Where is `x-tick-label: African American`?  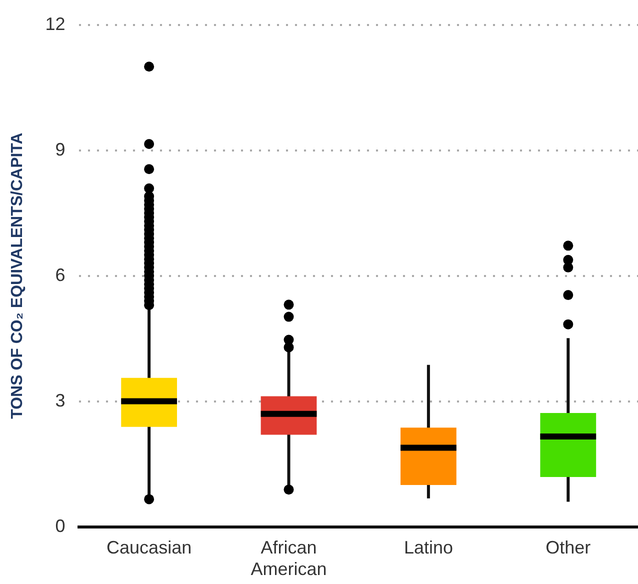 x-tick-label: African American is located at coordinates (288, 559).